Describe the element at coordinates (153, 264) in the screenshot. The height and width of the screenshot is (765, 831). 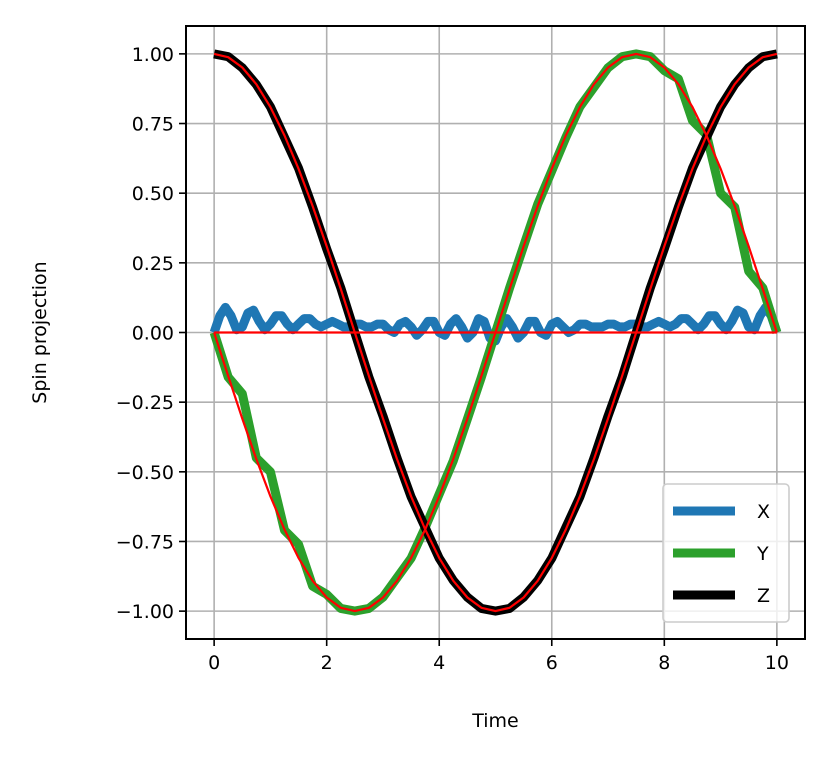
I see `y-tick-label: 0.25` at that location.